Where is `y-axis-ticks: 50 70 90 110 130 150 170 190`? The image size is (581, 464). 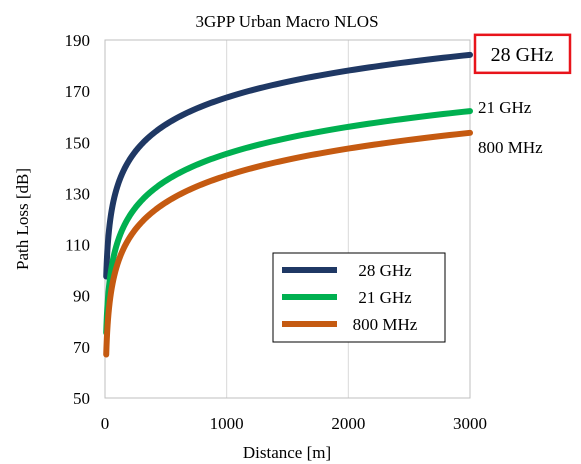
y-axis-ticks: 50 70 90 110 130 150 170 190 is located at coordinates (78, 219).